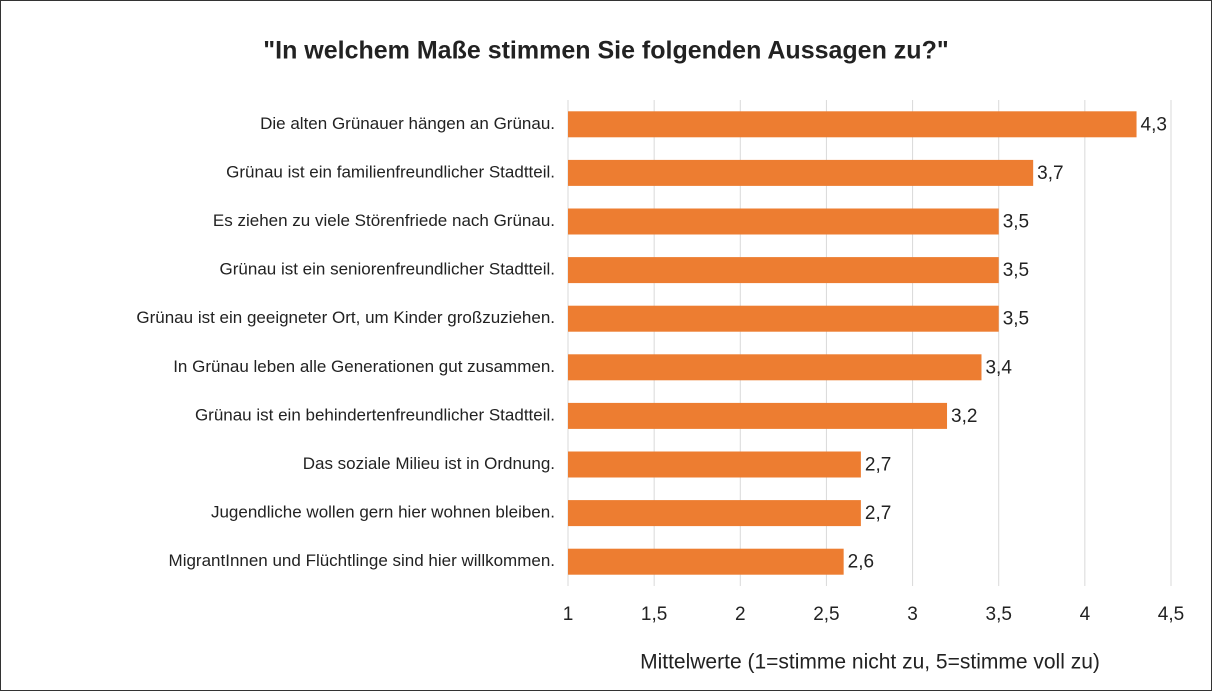  Describe the element at coordinates (407, 123) in the screenshot. I see `y-tick-label: Die alten Grünauer hängen an Grünau.` at that location.